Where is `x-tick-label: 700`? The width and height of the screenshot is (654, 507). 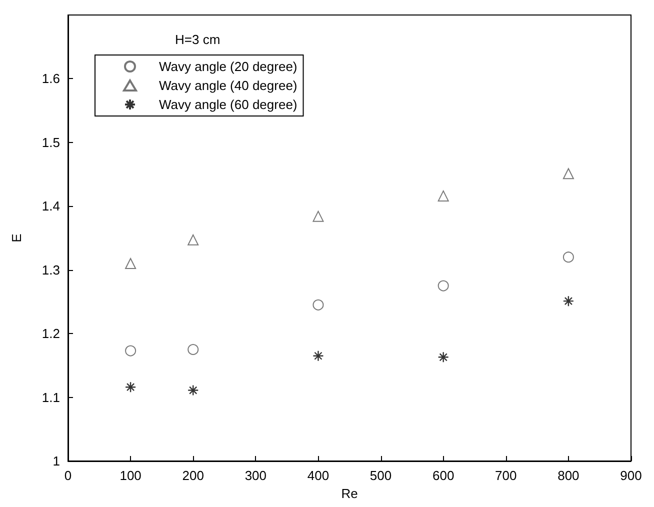 x-tick-label: 700 is located at coordinates (506, 475).